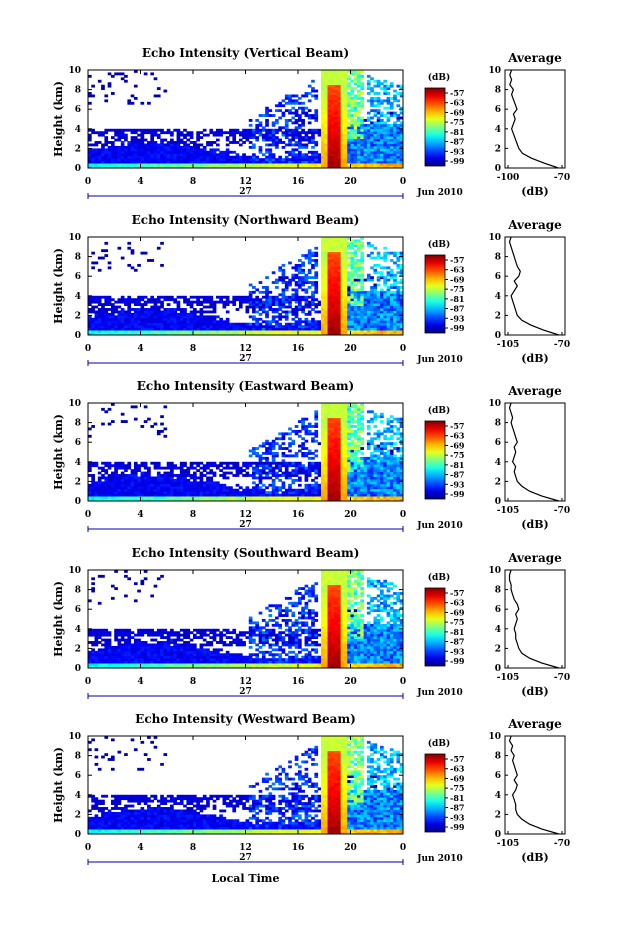  Describe the element at coordinates (508, 178) in the screenshot. I see `profile-x-tick-label: -100` at that location.